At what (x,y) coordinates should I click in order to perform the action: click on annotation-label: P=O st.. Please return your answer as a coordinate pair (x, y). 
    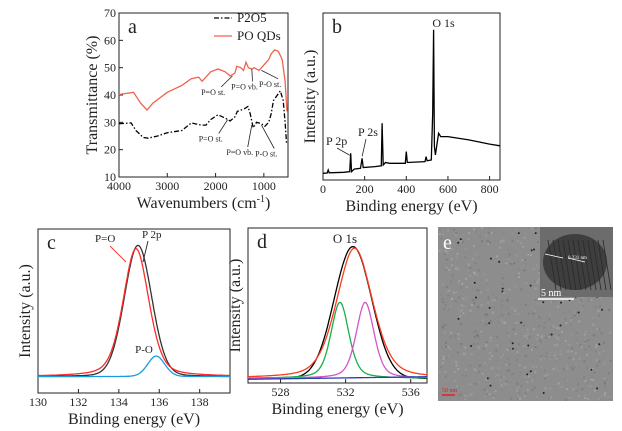
    Looking at the image, I should click on (213, 92).